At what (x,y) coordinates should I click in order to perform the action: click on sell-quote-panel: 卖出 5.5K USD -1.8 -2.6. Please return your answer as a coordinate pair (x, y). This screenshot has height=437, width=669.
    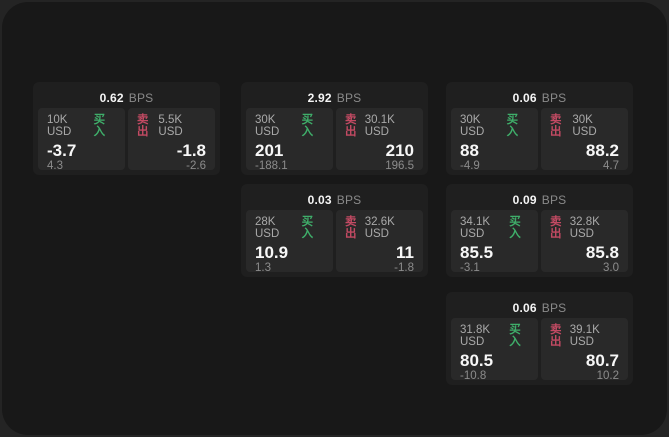
    Looking at the image, I should click on (171, 140).